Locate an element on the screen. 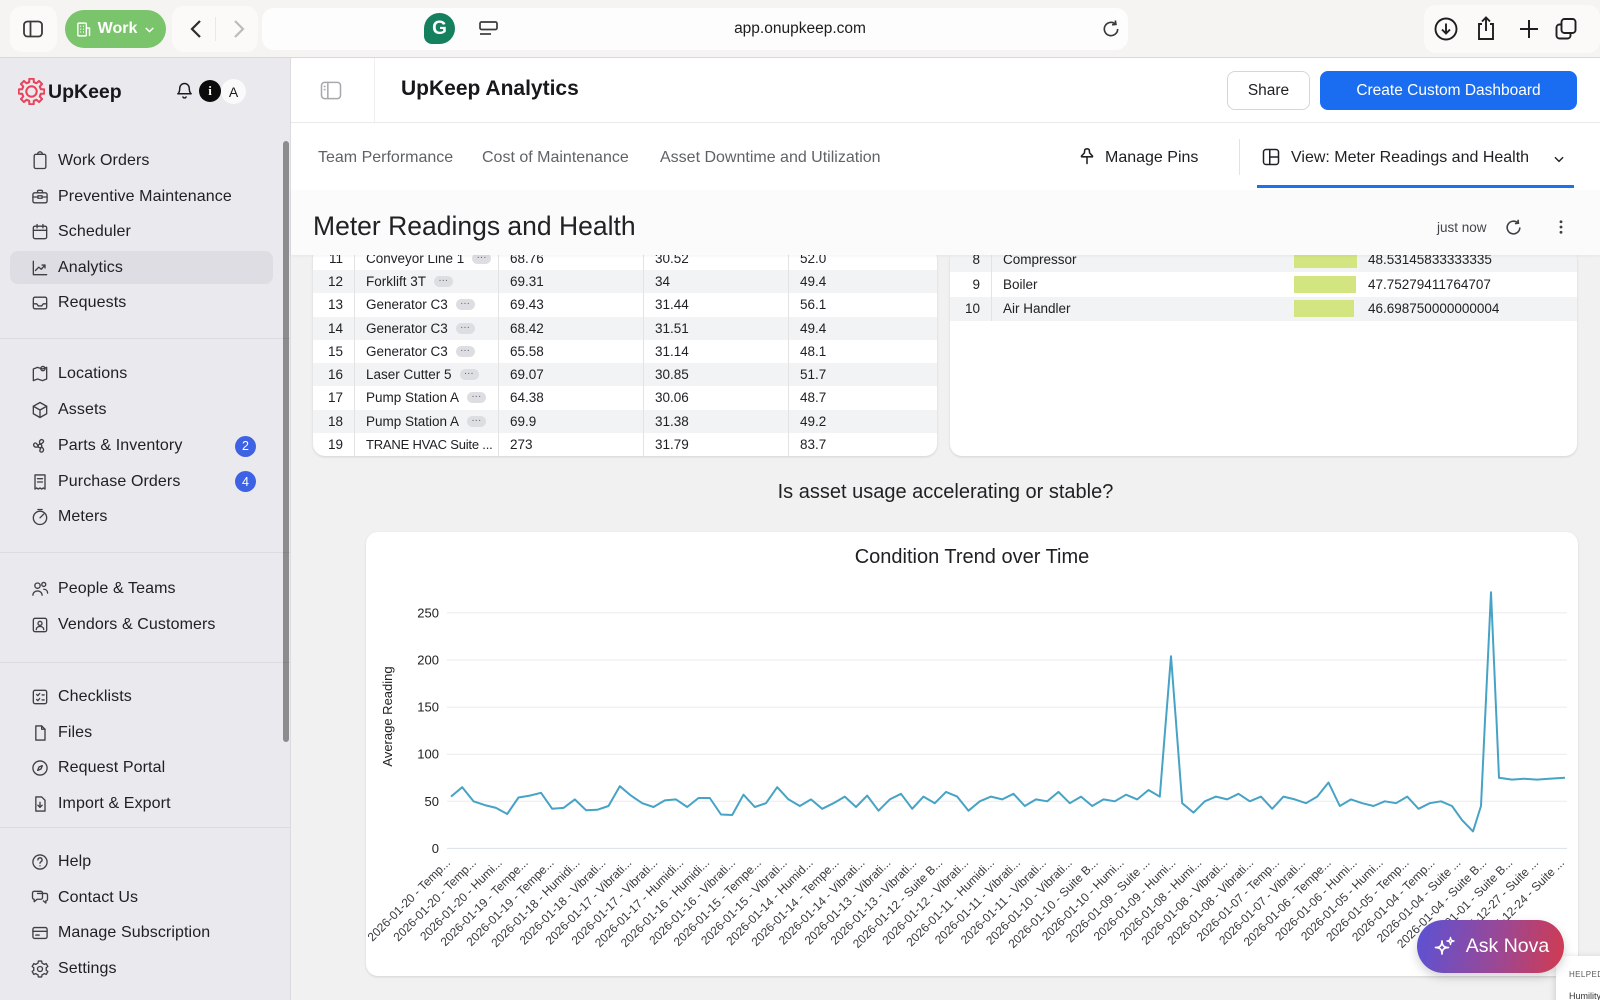  svg-text: 250 is located at coordinates (428, 612).